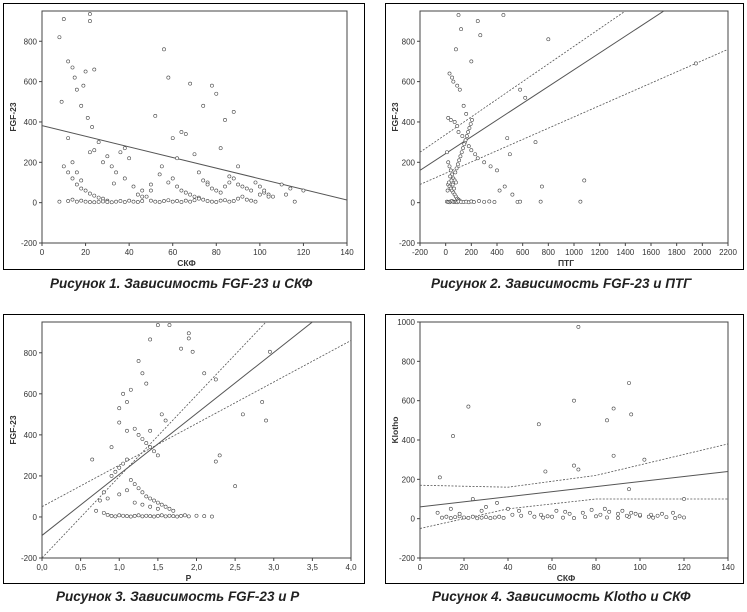 The height and width of the screenshot is (612, 747). What do you see at coordinates (420, 252) in the screenshot?
I see `x-tick-label: -200` at bounding box center [420, 252].